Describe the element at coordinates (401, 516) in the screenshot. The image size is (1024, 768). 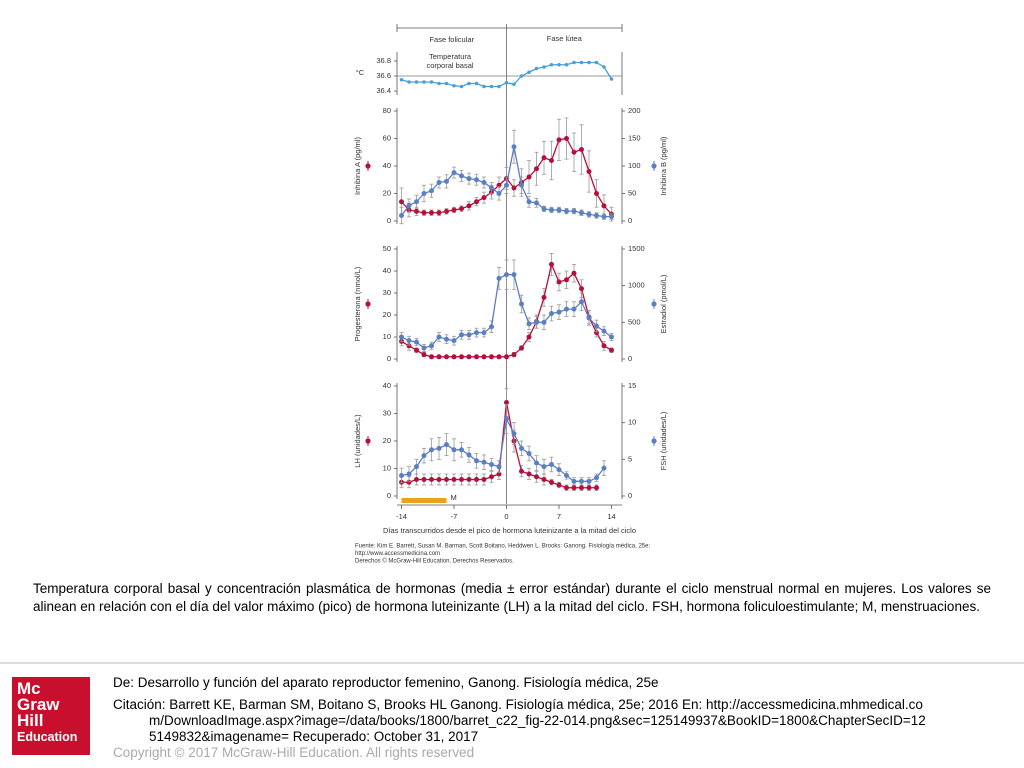
I see `x-tick-label: -14` at that location.